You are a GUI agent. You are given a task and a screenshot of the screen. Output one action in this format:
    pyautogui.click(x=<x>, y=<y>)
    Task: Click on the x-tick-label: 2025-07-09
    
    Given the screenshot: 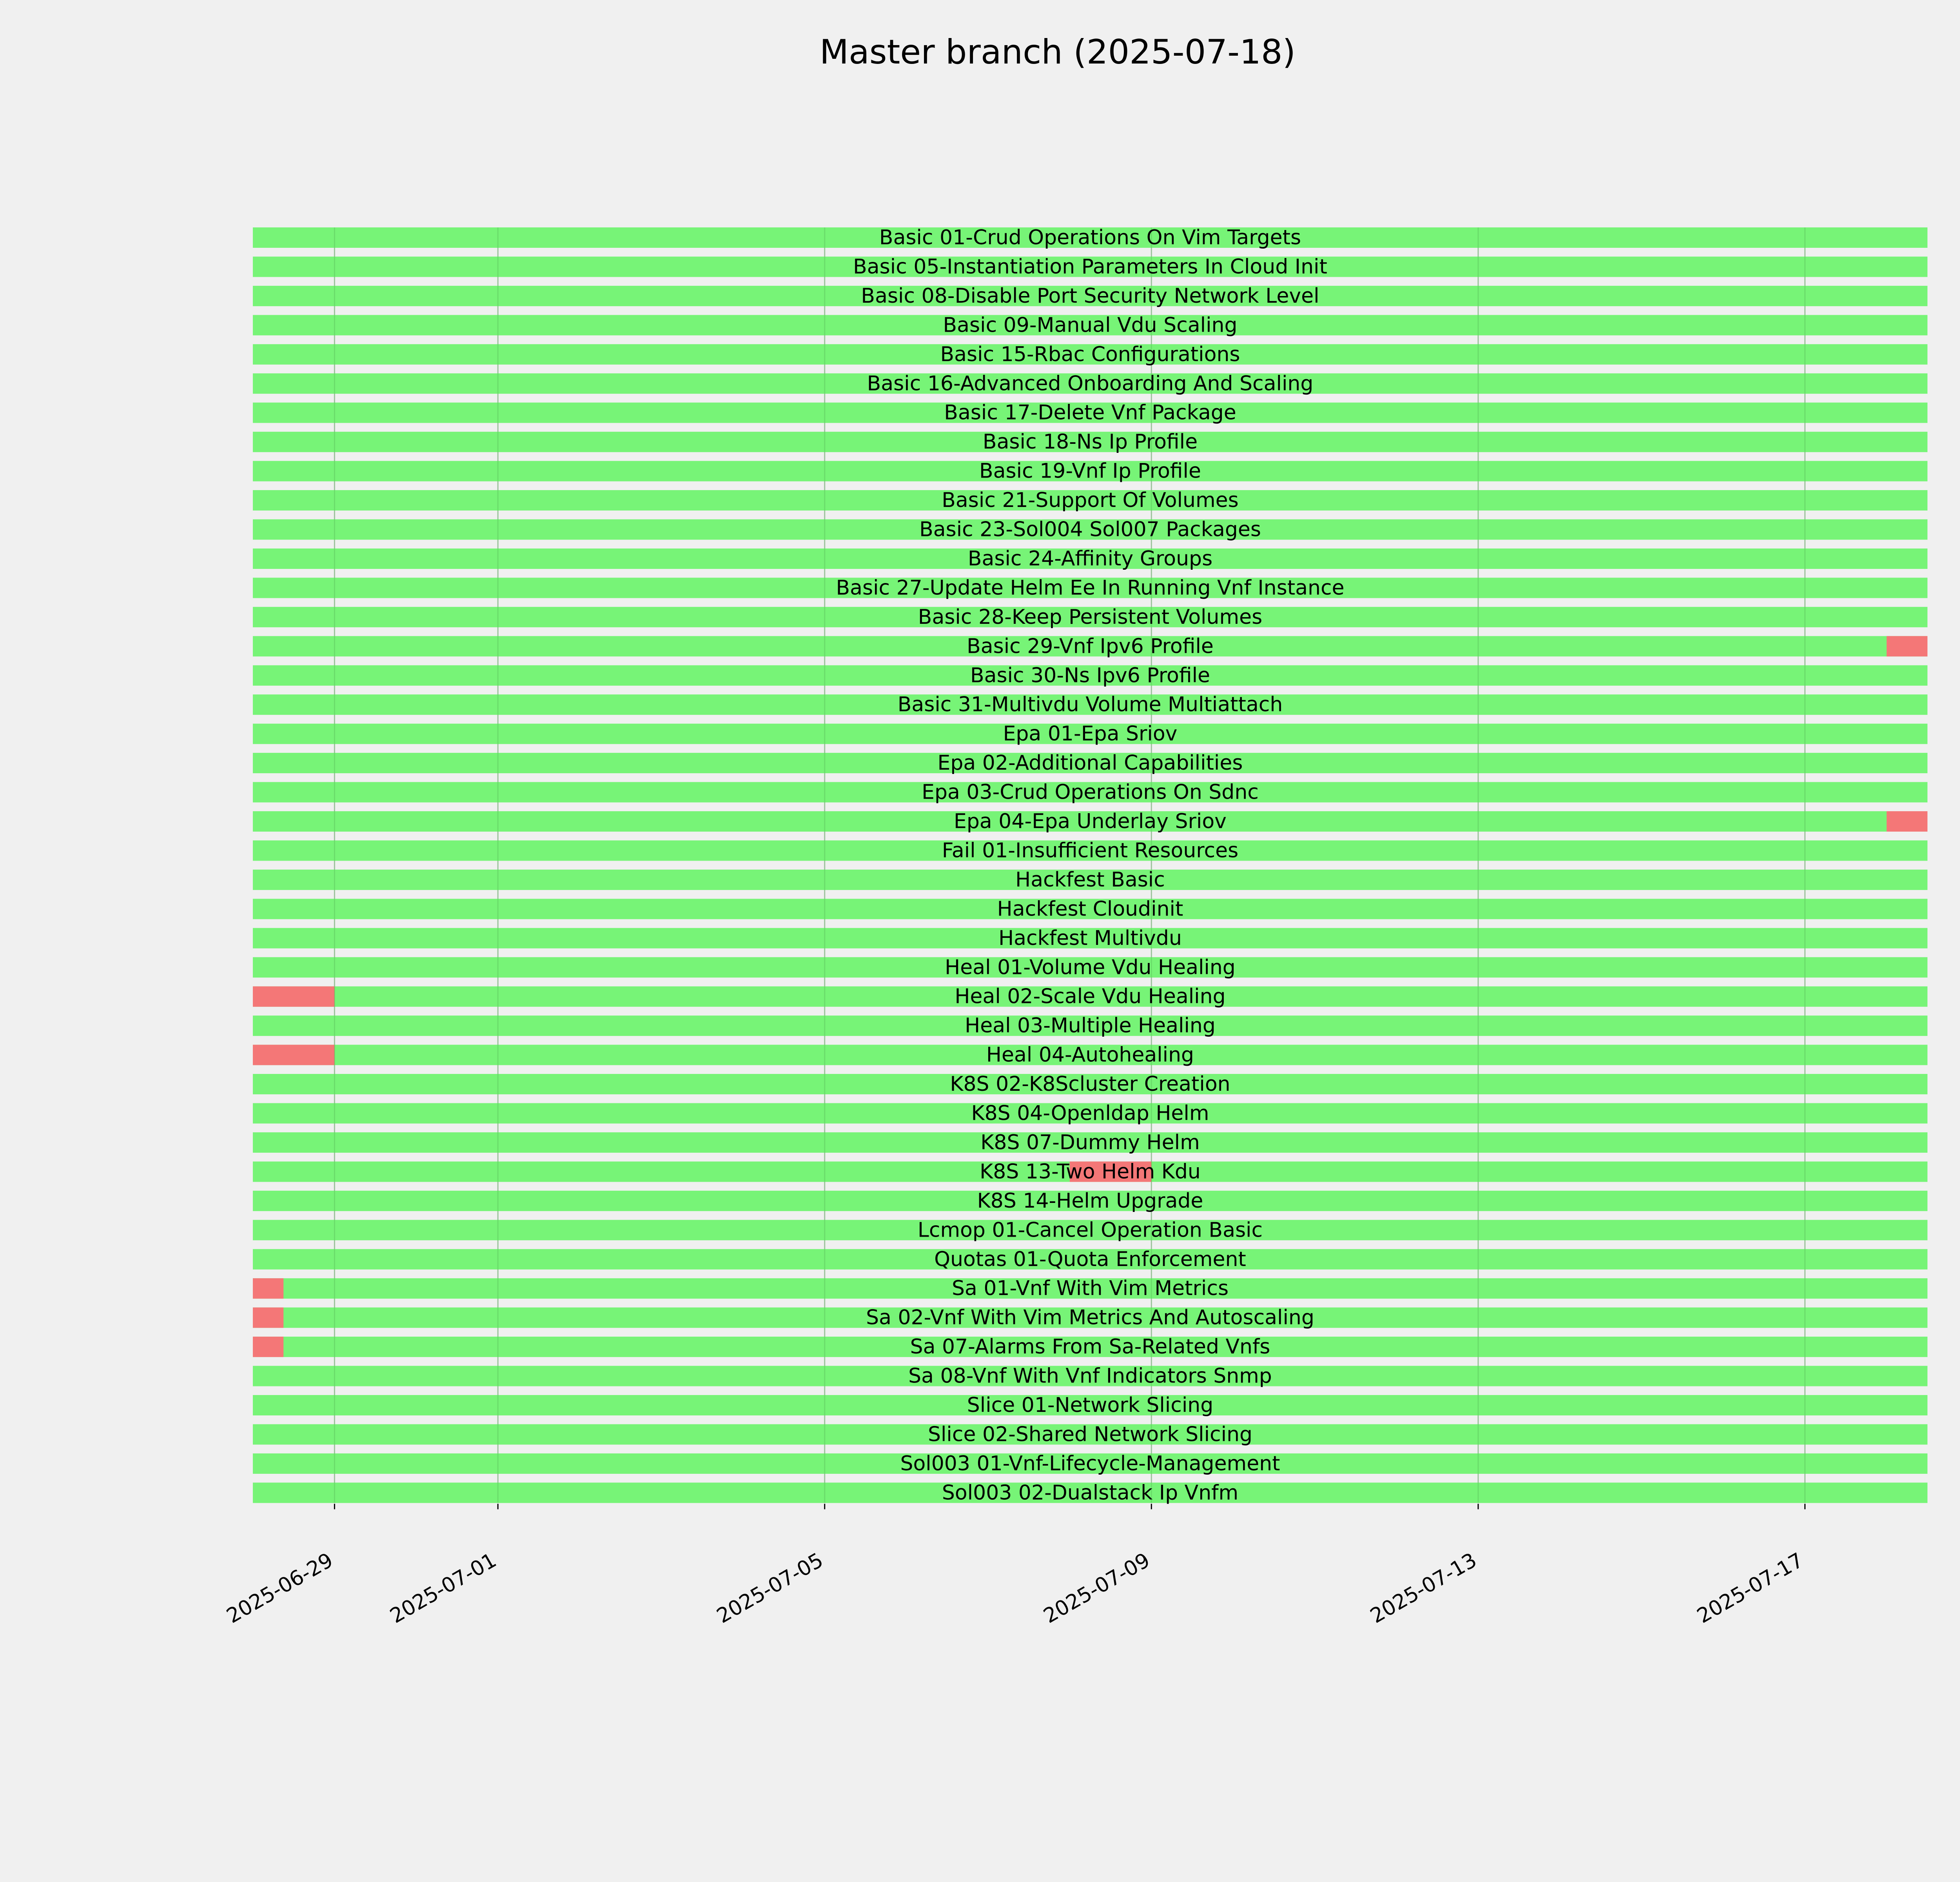 What is the action you would take?
    pyautogui.click(x=1097, y=1588)
    